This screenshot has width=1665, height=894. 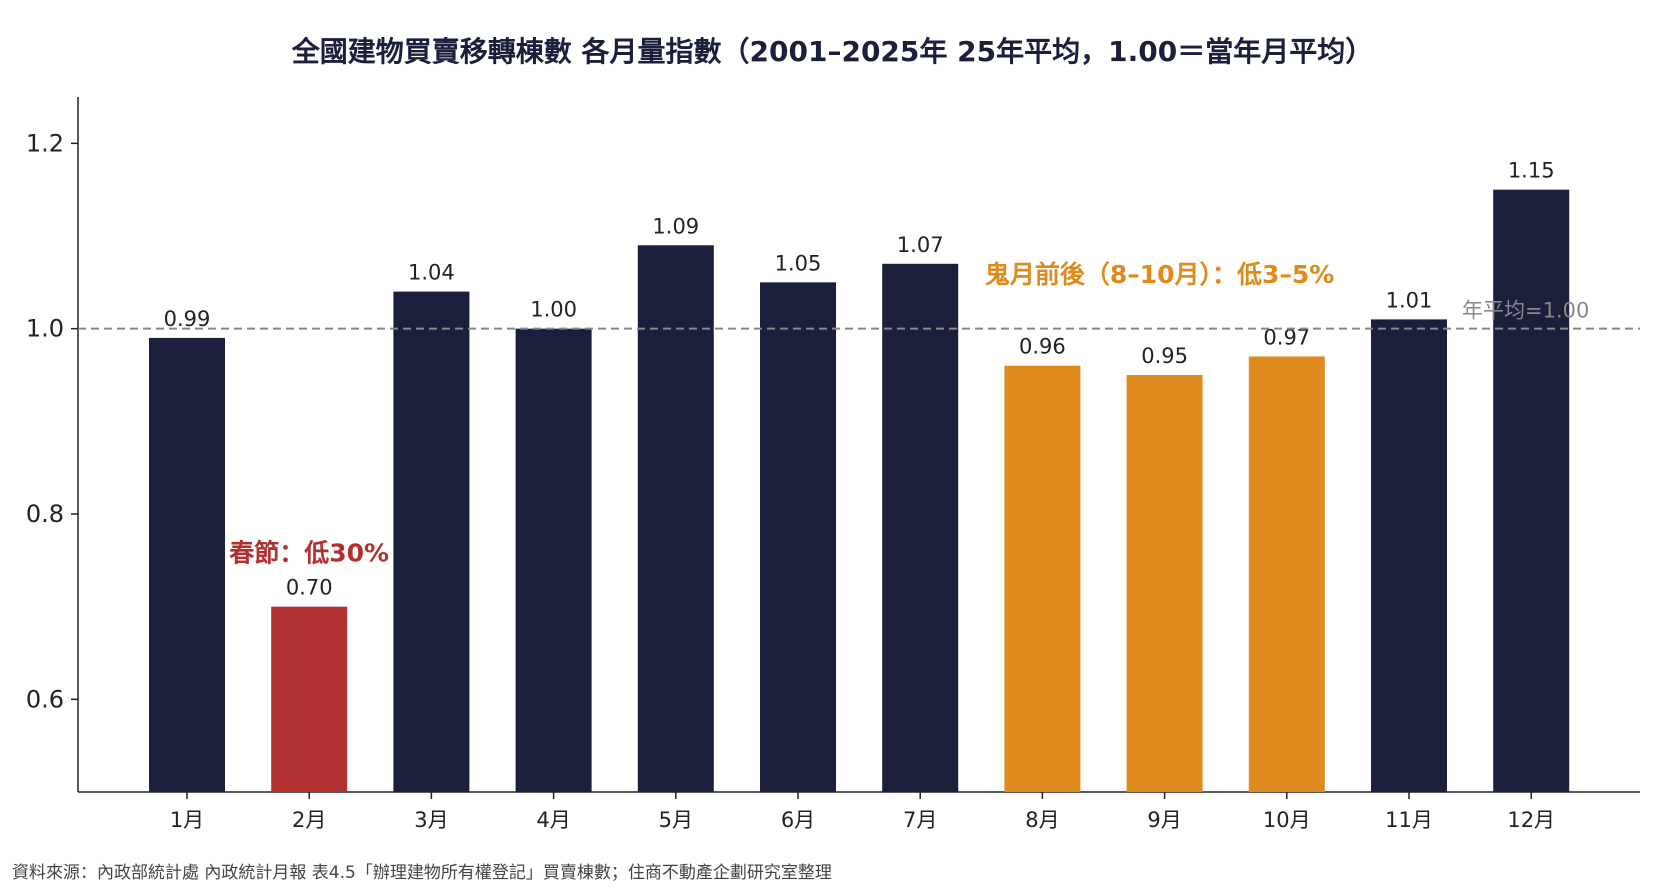 I want to click on x-tick-label: 5月, so click(x=676, y=820).